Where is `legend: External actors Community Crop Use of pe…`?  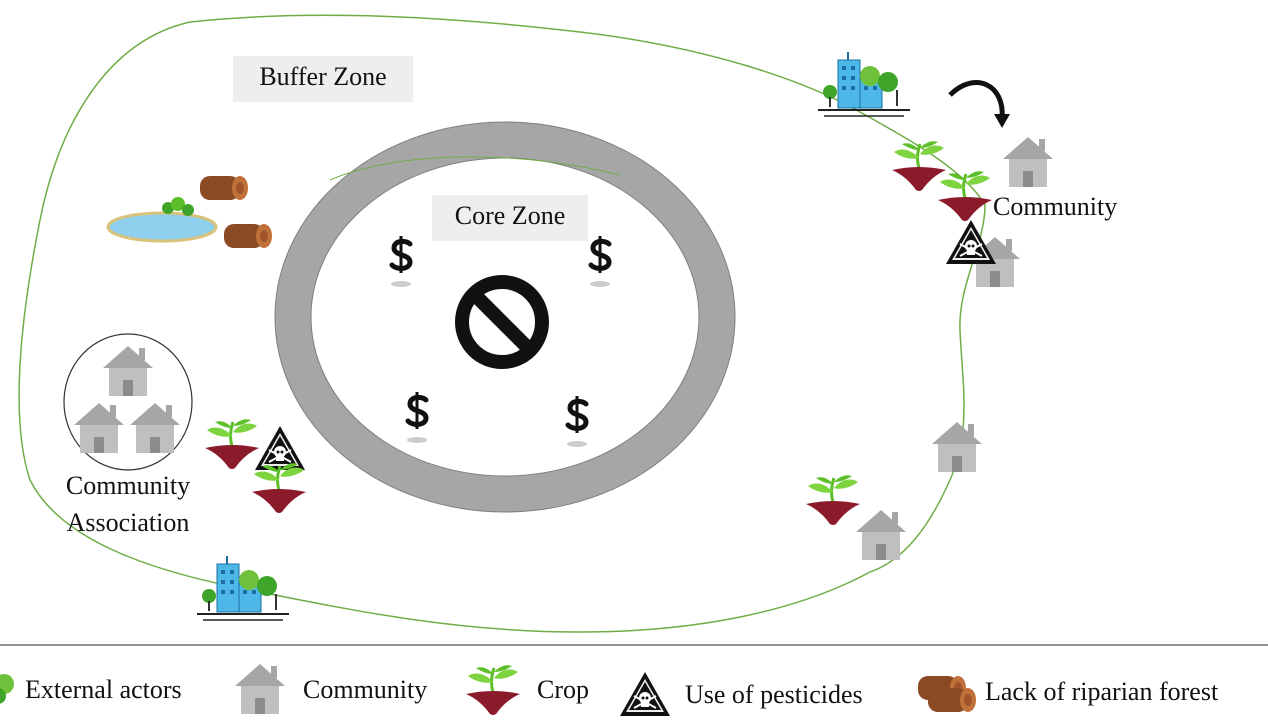
legend: External actors Community Crop Use of pe… is located at coordinates (609, 690).